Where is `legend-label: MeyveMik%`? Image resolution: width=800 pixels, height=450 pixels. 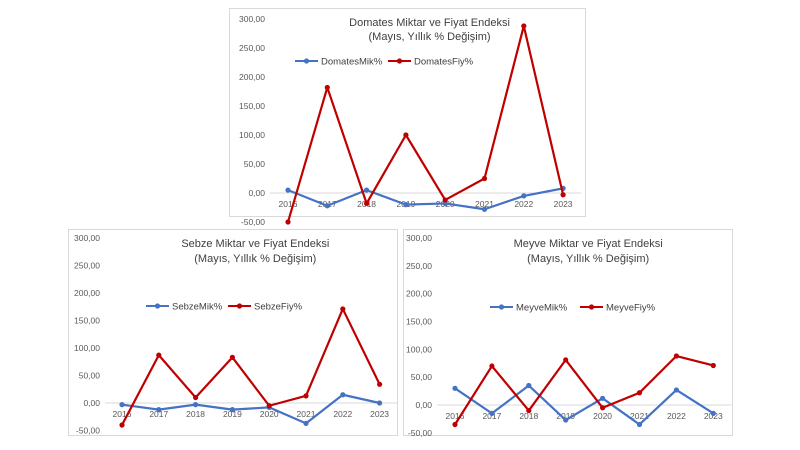
legend-label: MeyveMik% is located at coordinates (542, 308).